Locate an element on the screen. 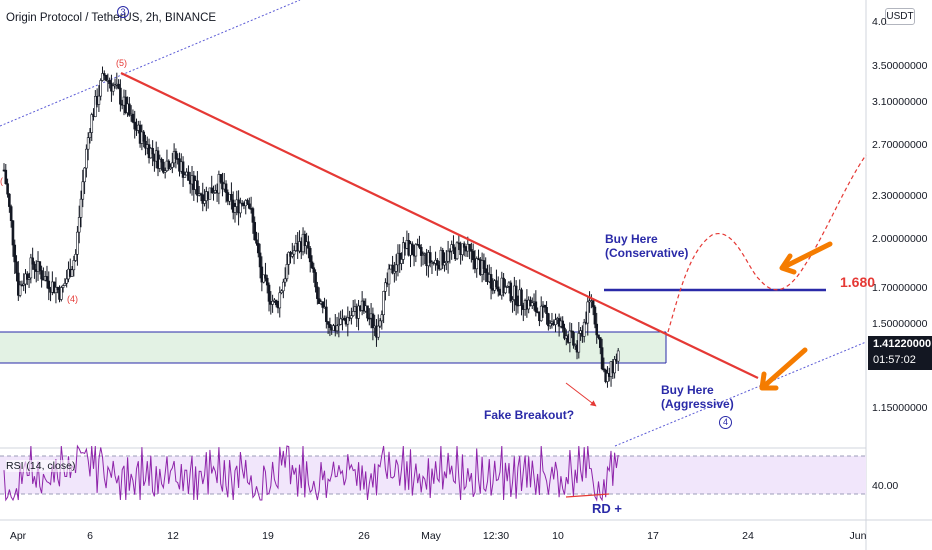 This screenshot has width=932, height=550. rd-label: RD + is located at coordinates (607, 508).